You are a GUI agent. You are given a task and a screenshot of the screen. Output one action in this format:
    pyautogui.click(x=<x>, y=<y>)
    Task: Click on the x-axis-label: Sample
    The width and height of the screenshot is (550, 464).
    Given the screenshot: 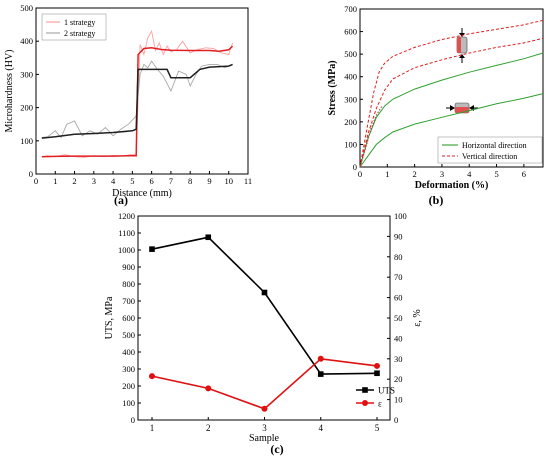 What is the action you would take?
    pyautogui.click(x=264, y=438)
    